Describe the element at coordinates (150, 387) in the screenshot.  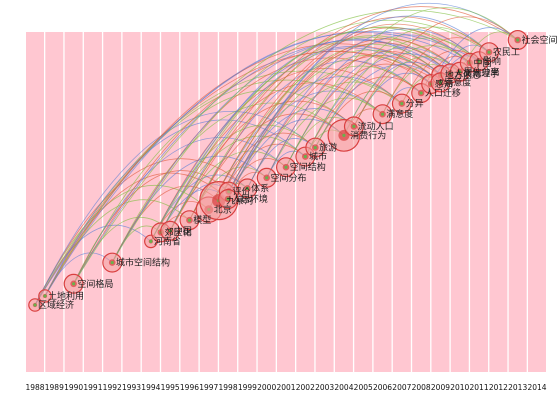
I see `year-label-1994: 1994` at that location.